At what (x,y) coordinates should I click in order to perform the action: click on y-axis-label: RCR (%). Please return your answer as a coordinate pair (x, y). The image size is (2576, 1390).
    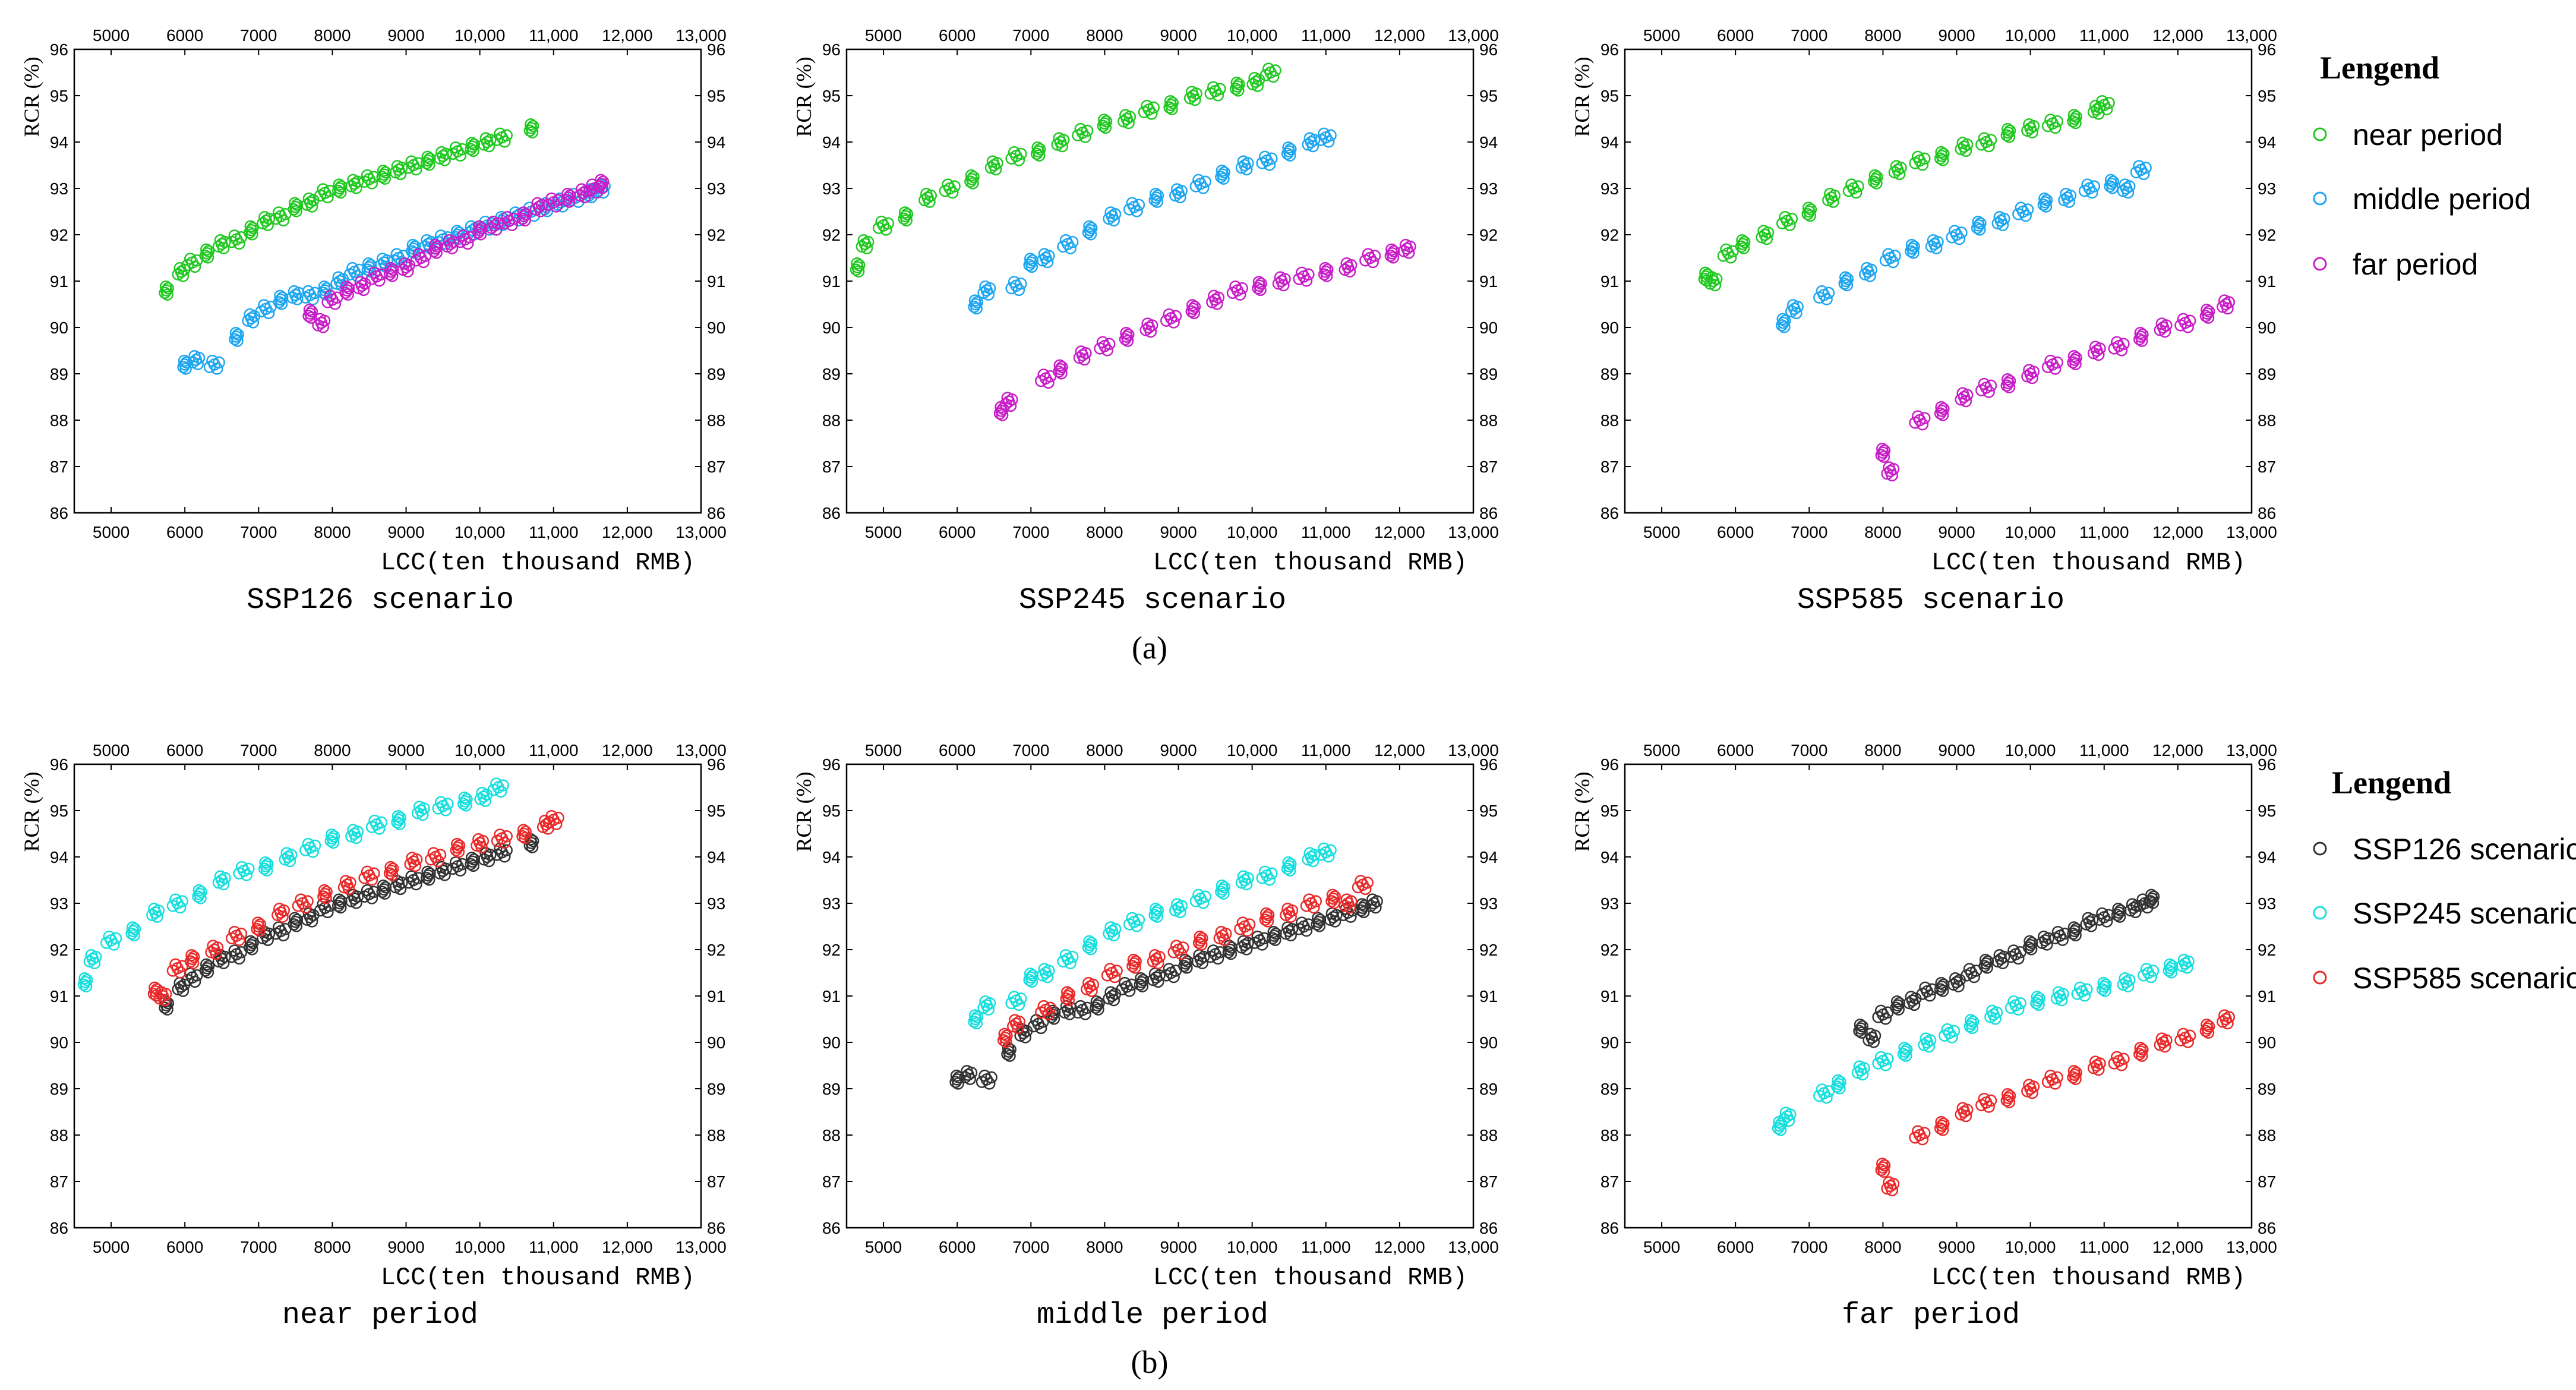
    Looking at the image, I should click on (31, 812).